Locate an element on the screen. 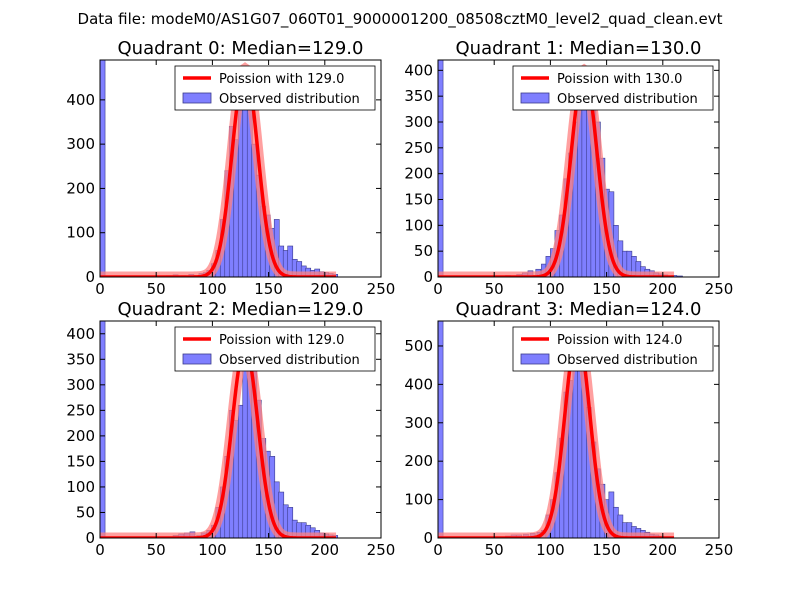  chart-title: Quadrant 3: Median=124.0 is located at coordinates (579, 309).